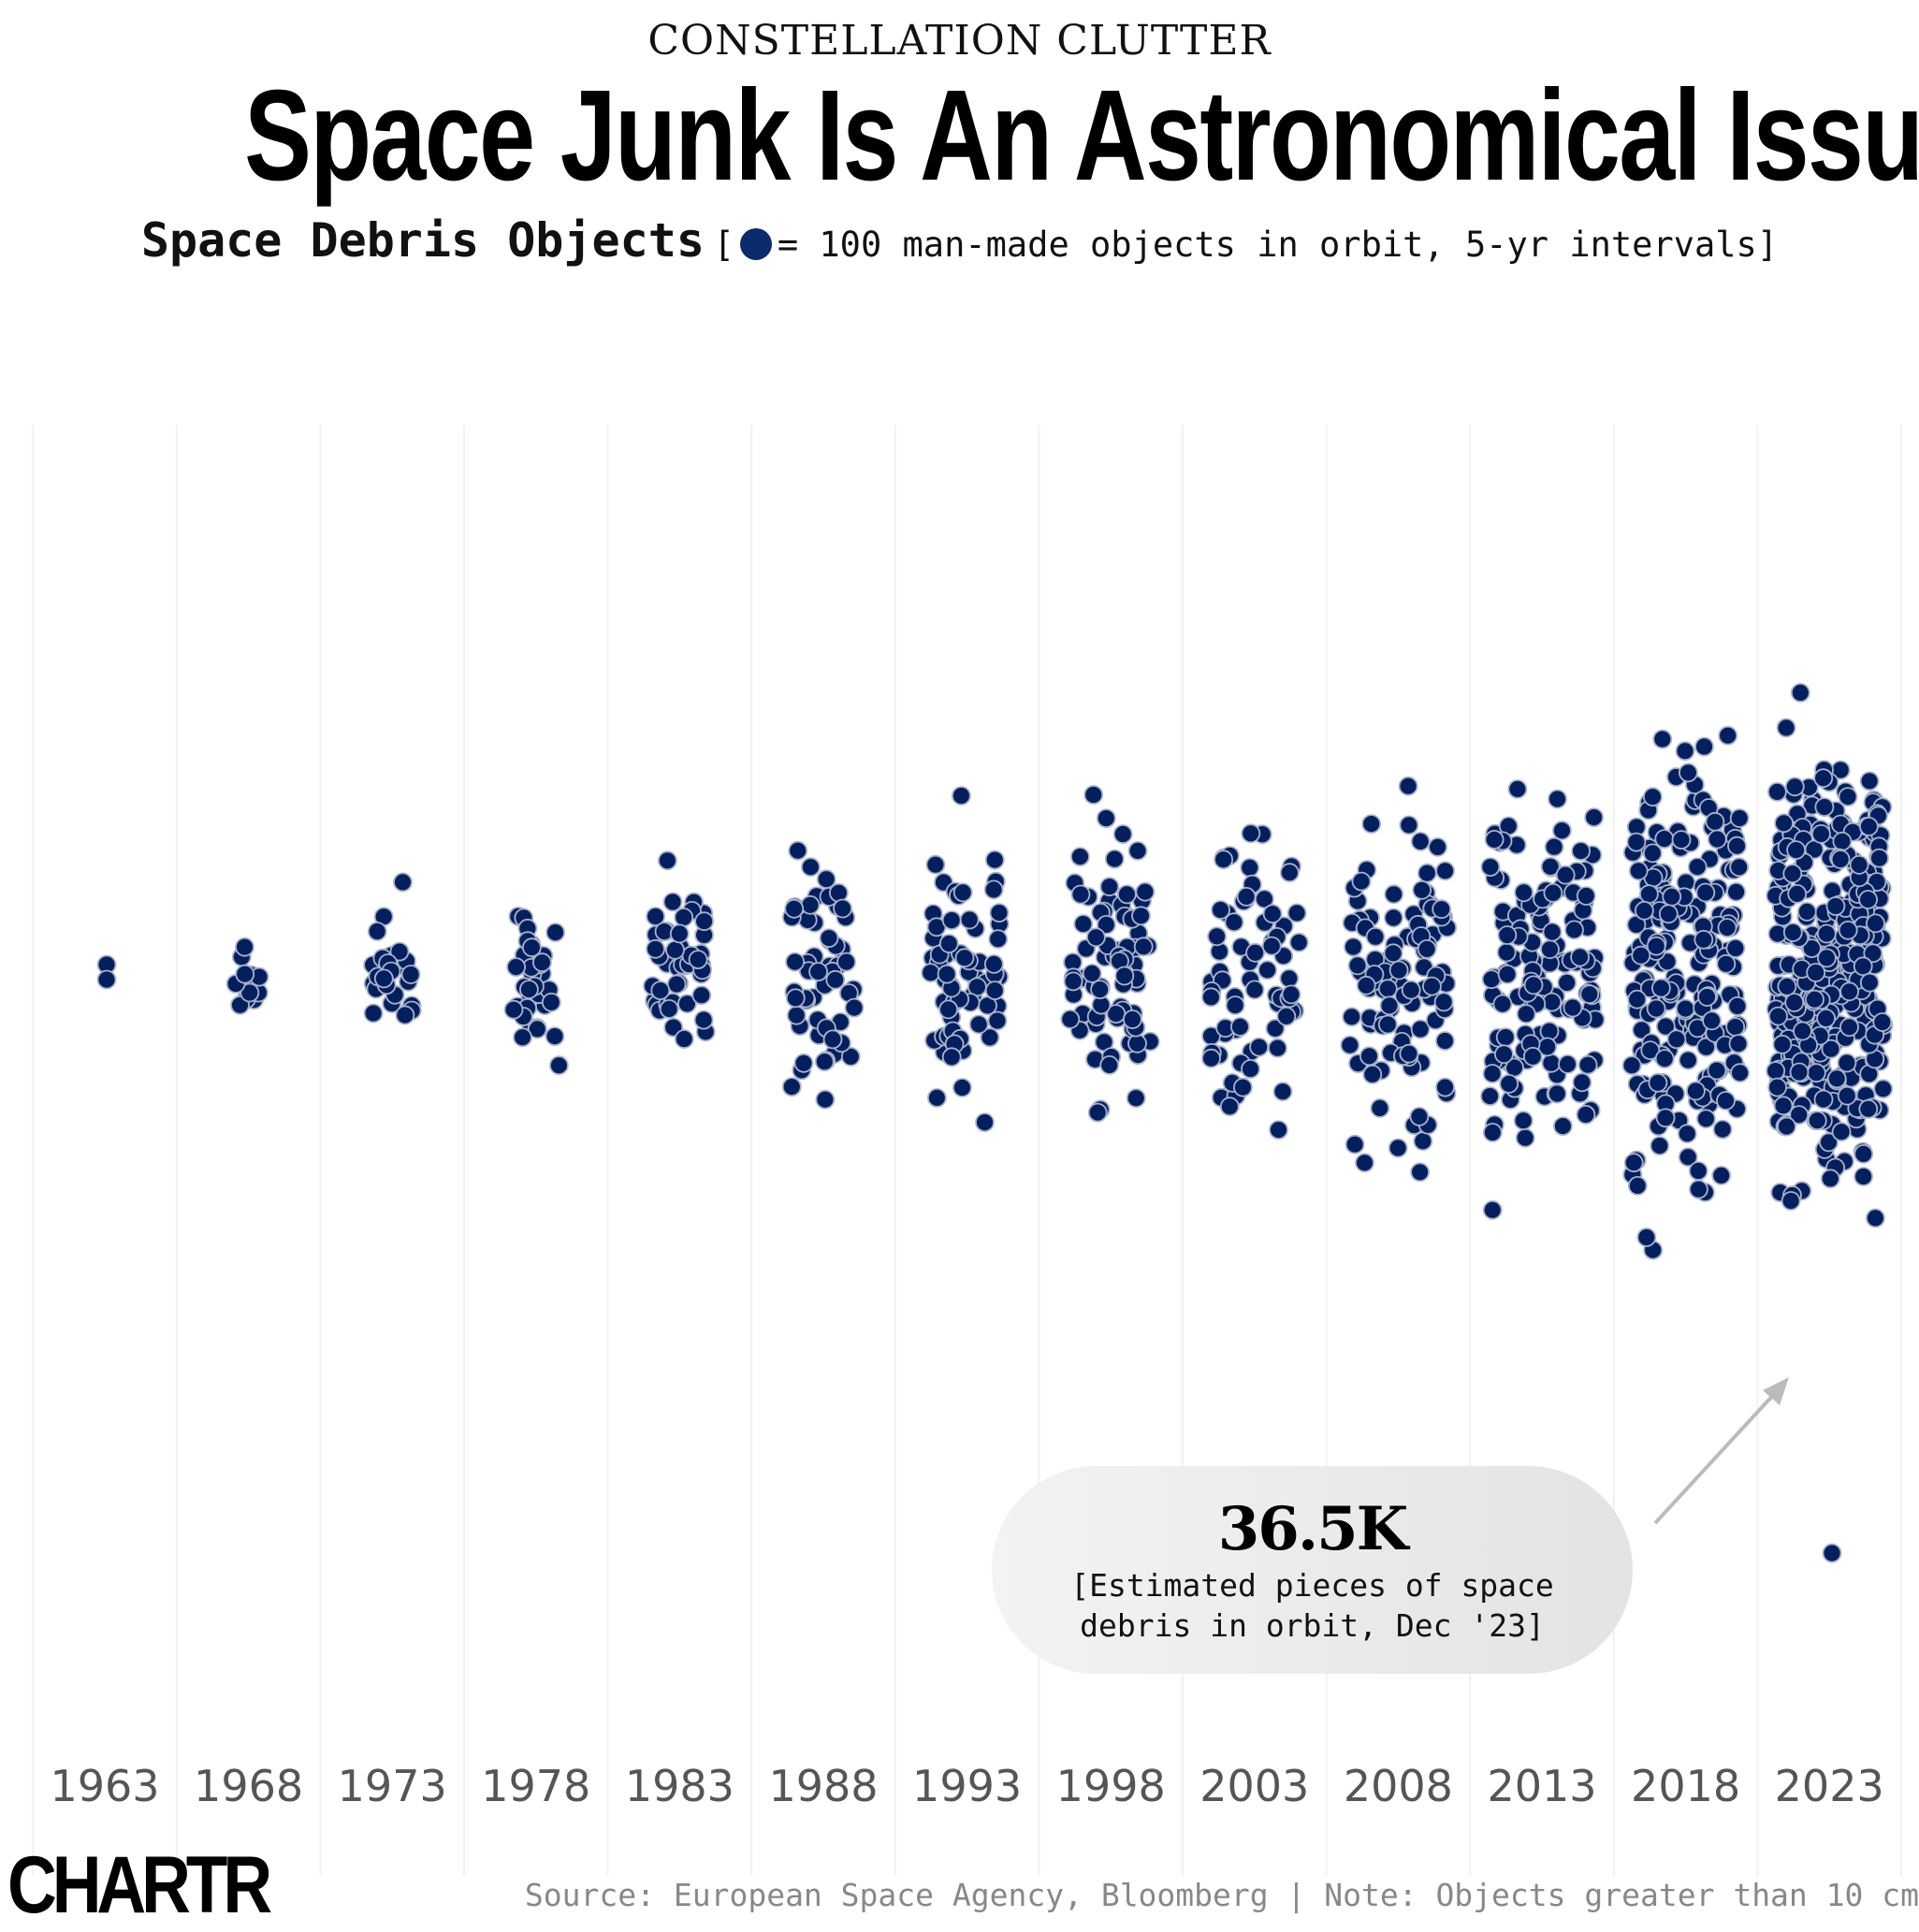 The image size is (1919, 1932). What do you see at coordinates (823, 1786) in the screenshot?
I see `x-tick-label: 1988` at bounding box center [823, 1786].